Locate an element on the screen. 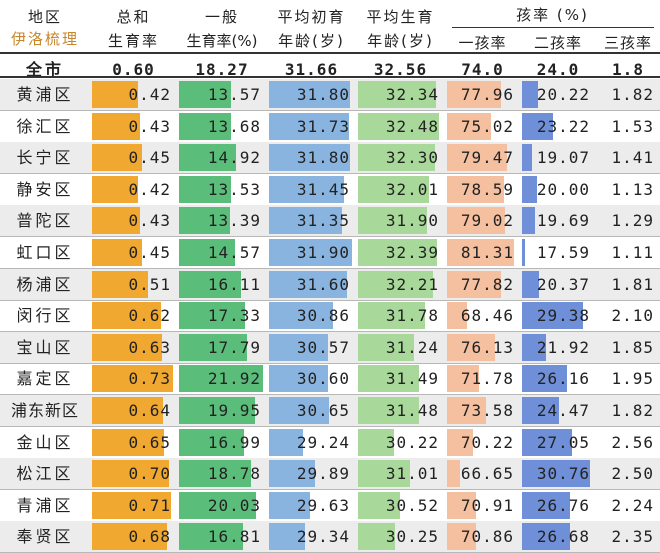 The width and height of the screenshot is (660, 553). cell-first: 66.65 is located at coordinates (482, 473).